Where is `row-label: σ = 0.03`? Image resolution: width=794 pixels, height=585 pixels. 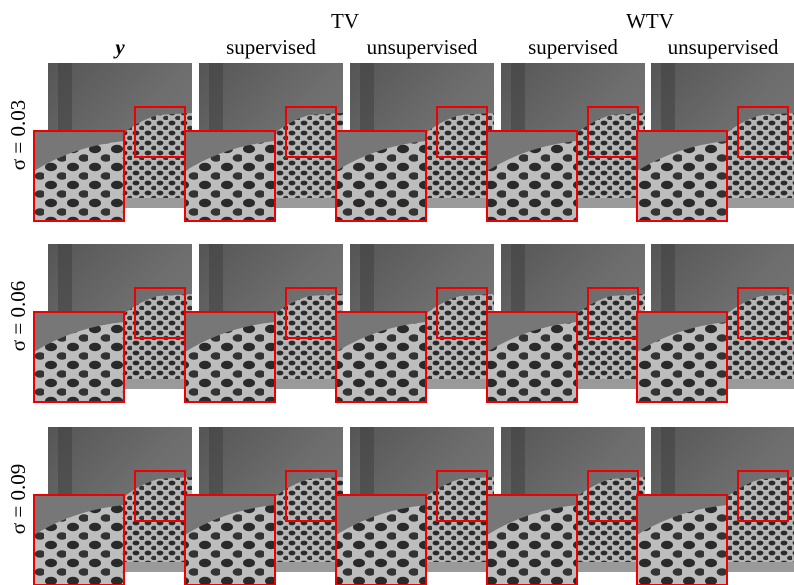 row-label: σ = 0.03 is located at coordinates (18, 135).